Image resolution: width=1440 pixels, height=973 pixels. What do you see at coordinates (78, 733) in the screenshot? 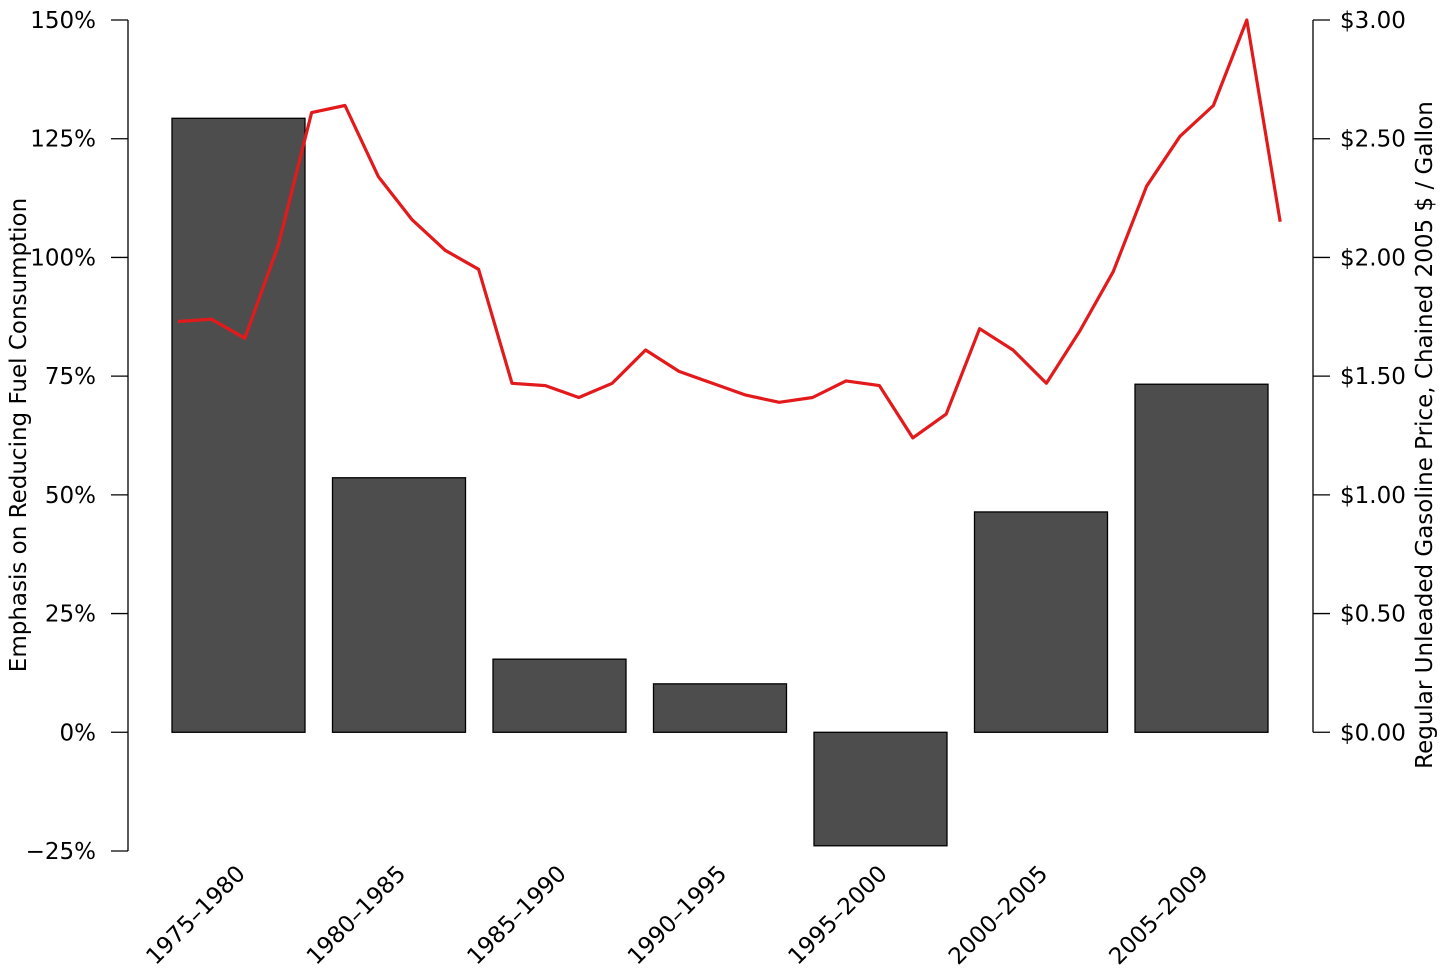
I see `left-tick-label: 0%` at bounding box center [78, 733].